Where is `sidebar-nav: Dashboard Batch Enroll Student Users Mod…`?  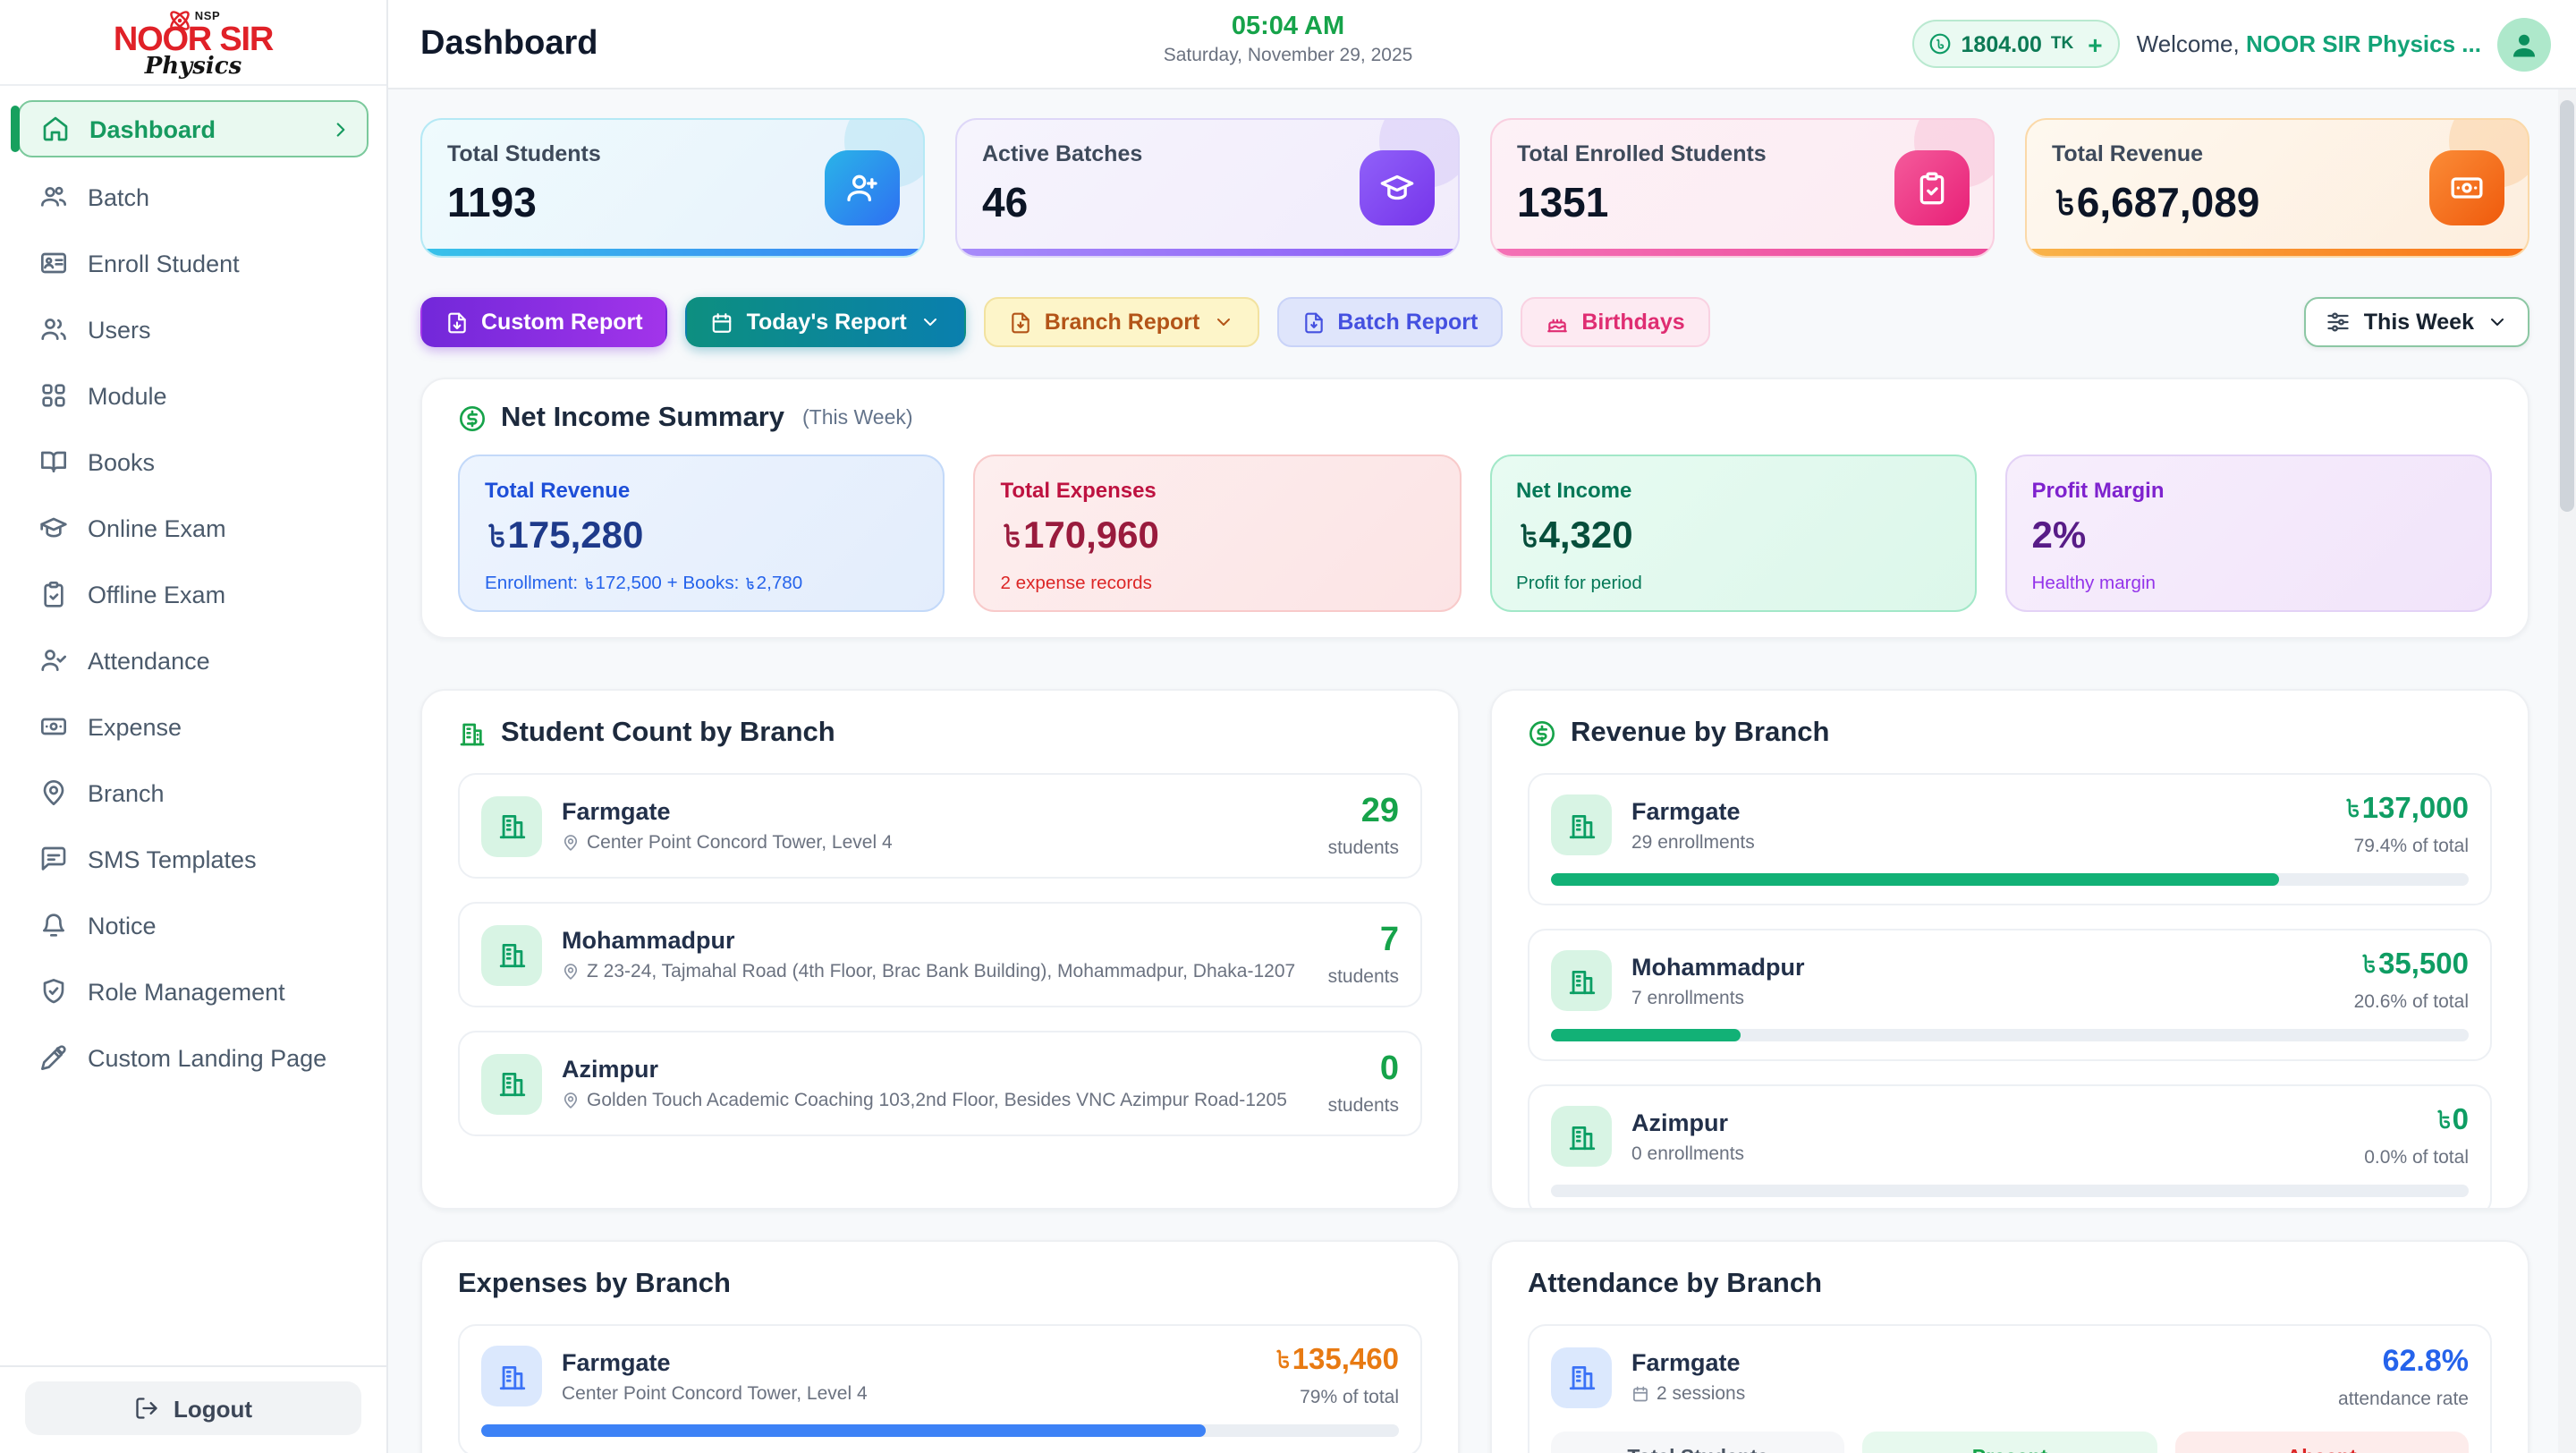
sidebar-nav: Dashboard Batch Enroll Student Users Mod… is located at coordinates (193, 725).